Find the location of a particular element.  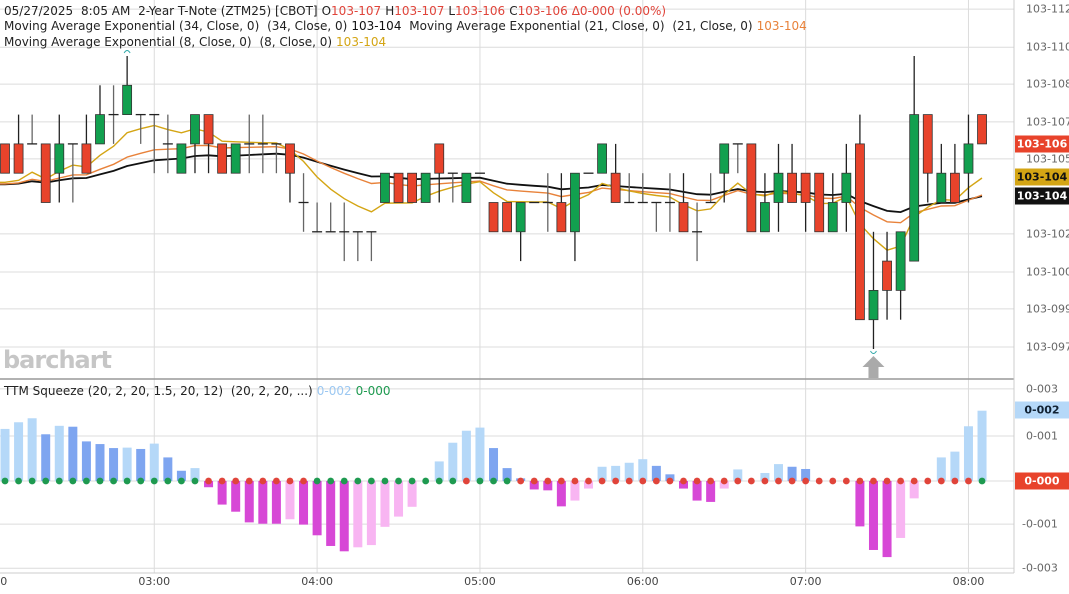

price-axis-label: 103-105 is located at coordinates (1047, 159).